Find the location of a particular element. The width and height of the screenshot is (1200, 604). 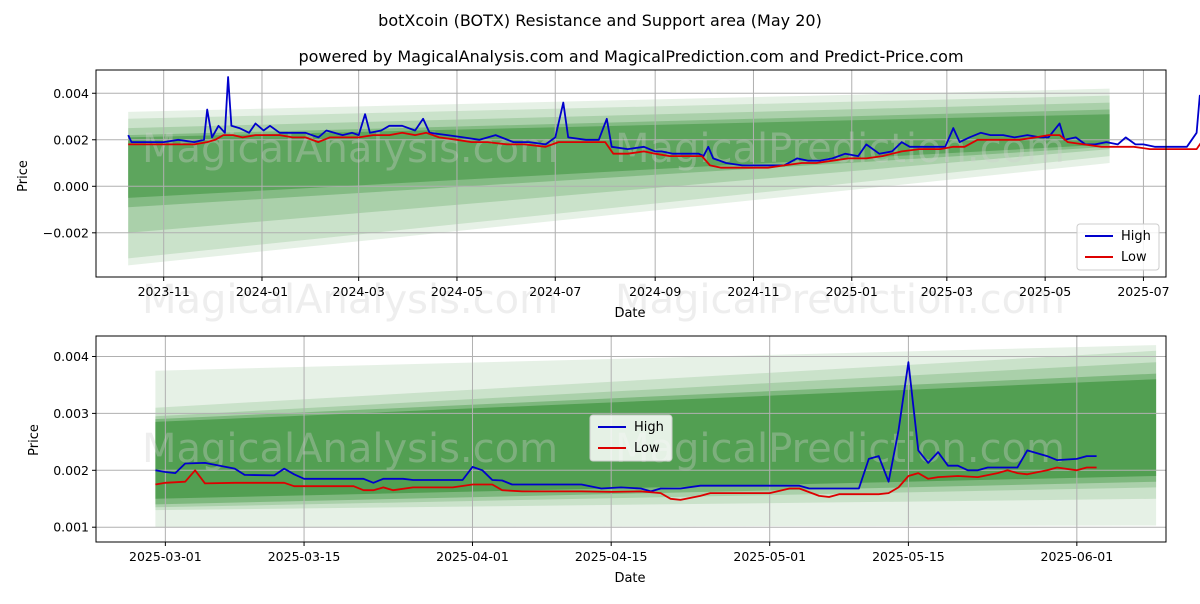

top-xtick-label-0: 2023-11 is located at coordinates (164, 291).